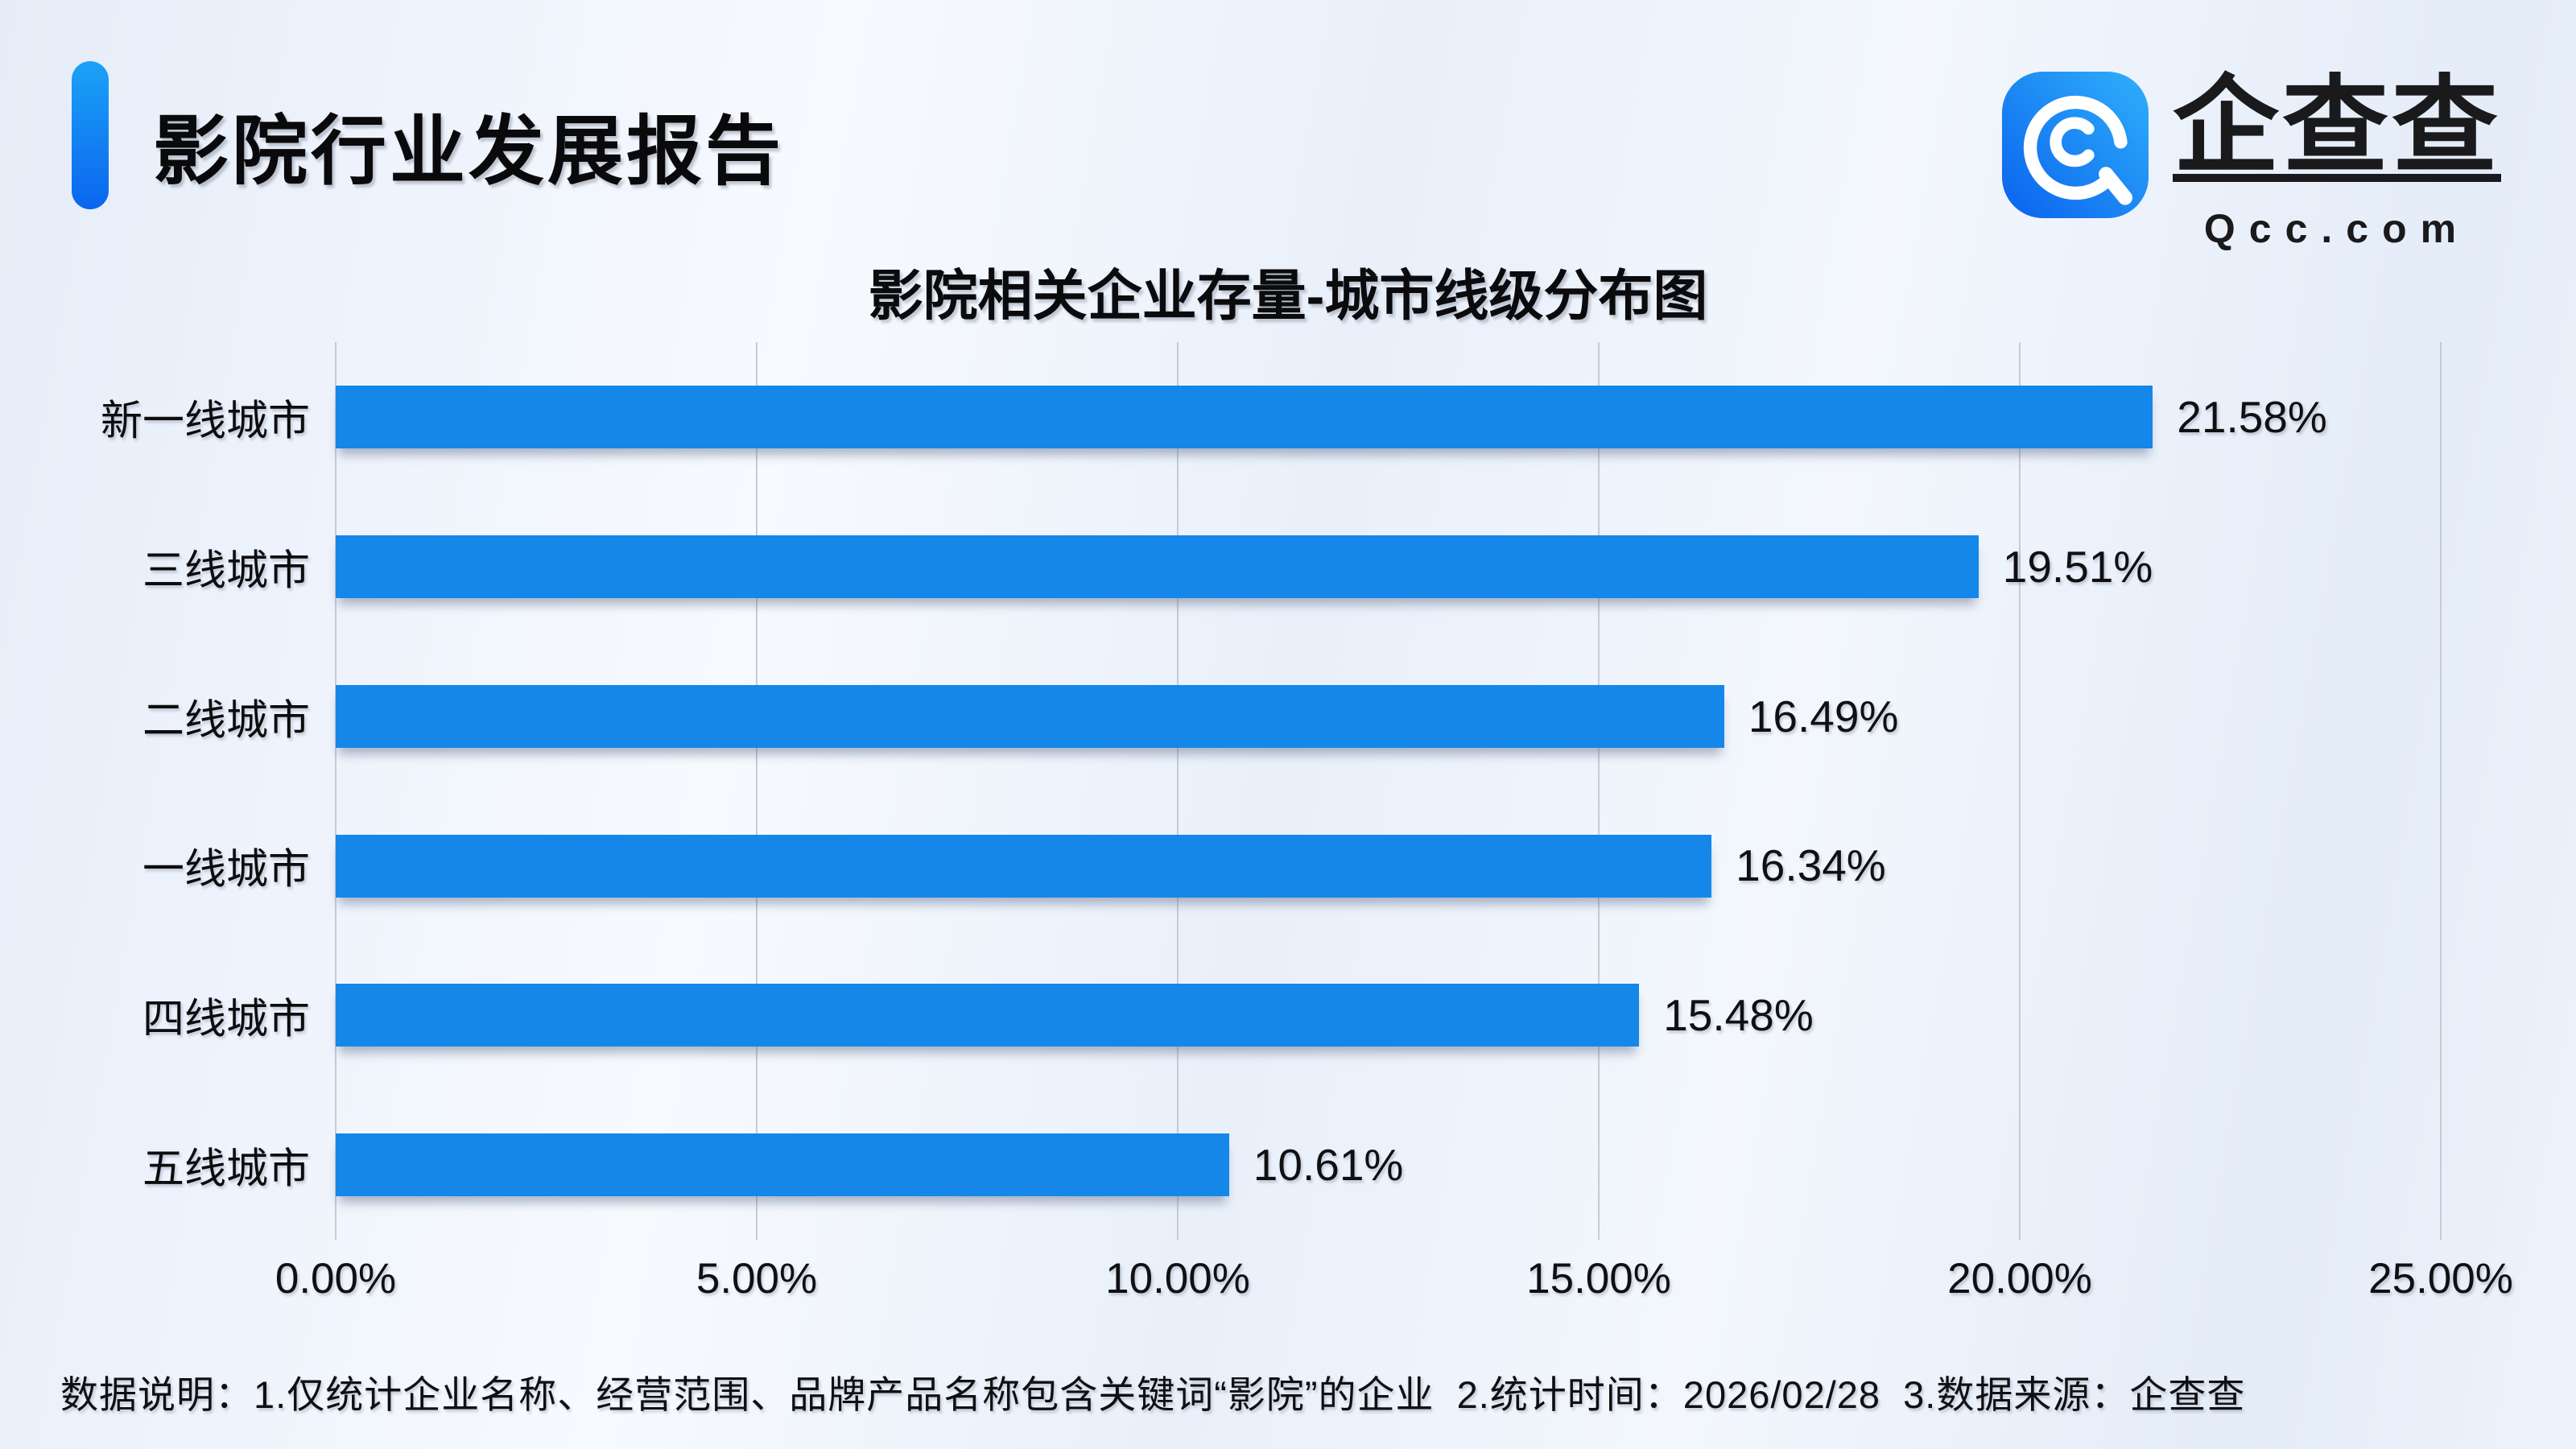 The height and width of the screenshot is (1449, 2576). What do you see at coordinates (226, 1169) in the screenshot?
I see `category-label: 五线城市` at bounding box center [226, 1169].